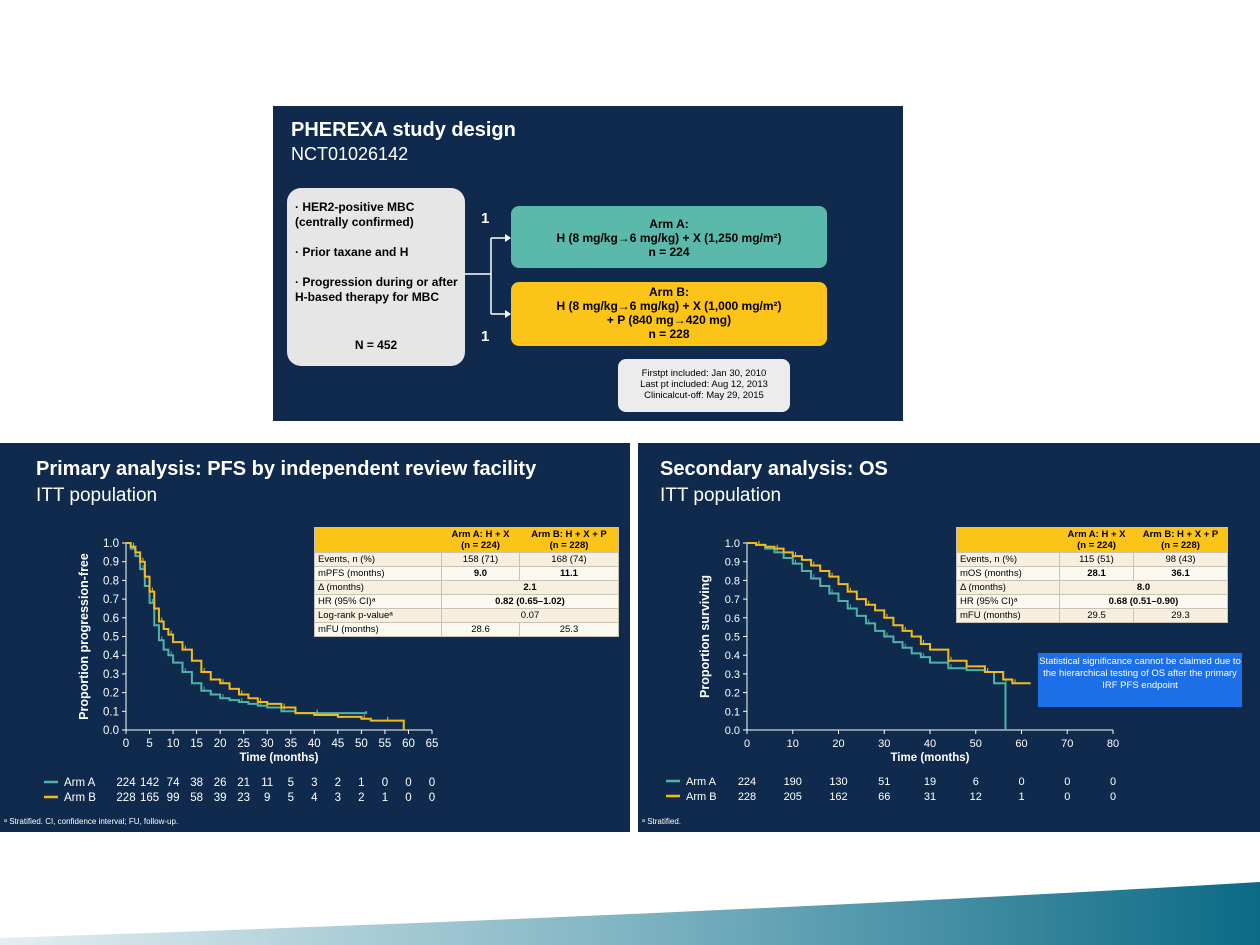  I want to click on legend-label-arm-a: Arm A, so click(80, 783).